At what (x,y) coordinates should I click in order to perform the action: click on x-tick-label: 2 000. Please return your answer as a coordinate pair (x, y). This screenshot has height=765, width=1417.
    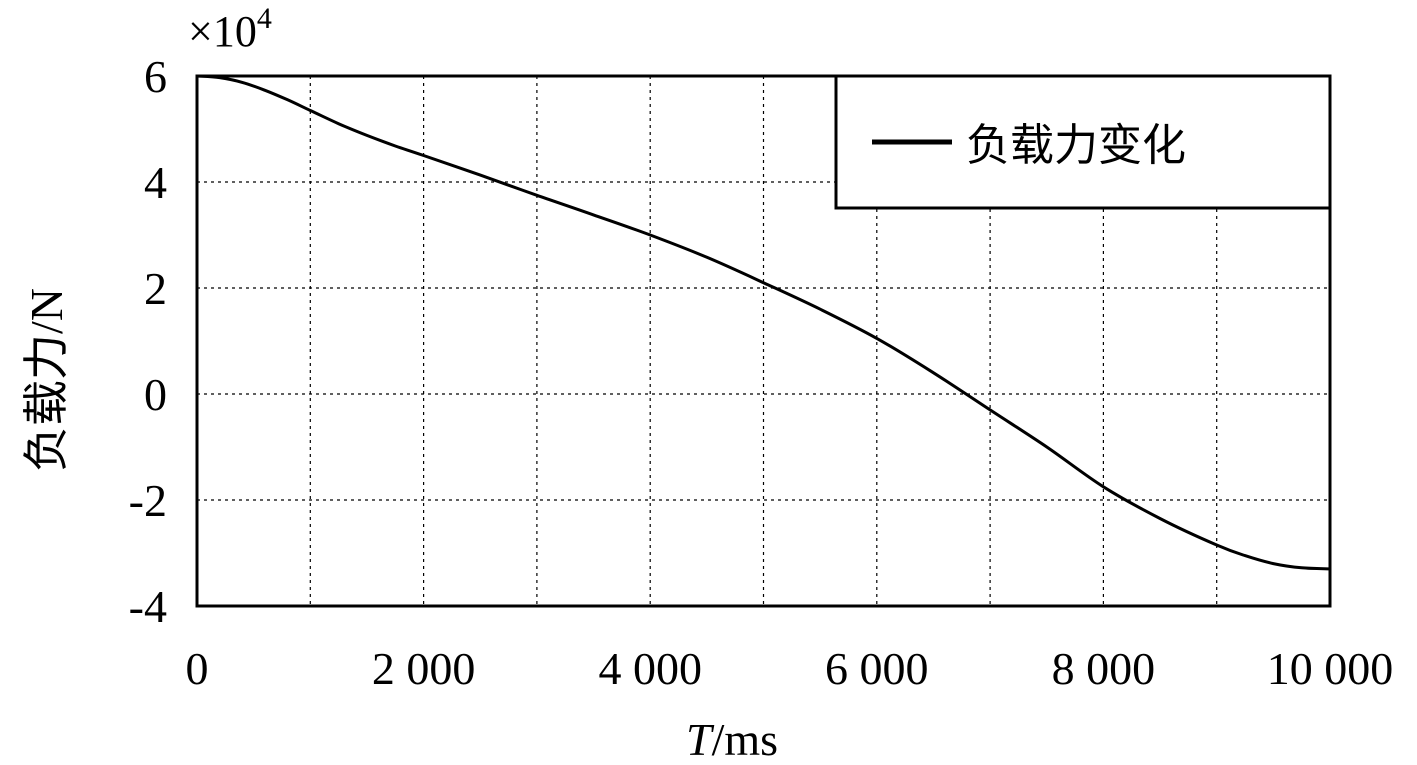
    Looking at the image, I should click on (424, 668).